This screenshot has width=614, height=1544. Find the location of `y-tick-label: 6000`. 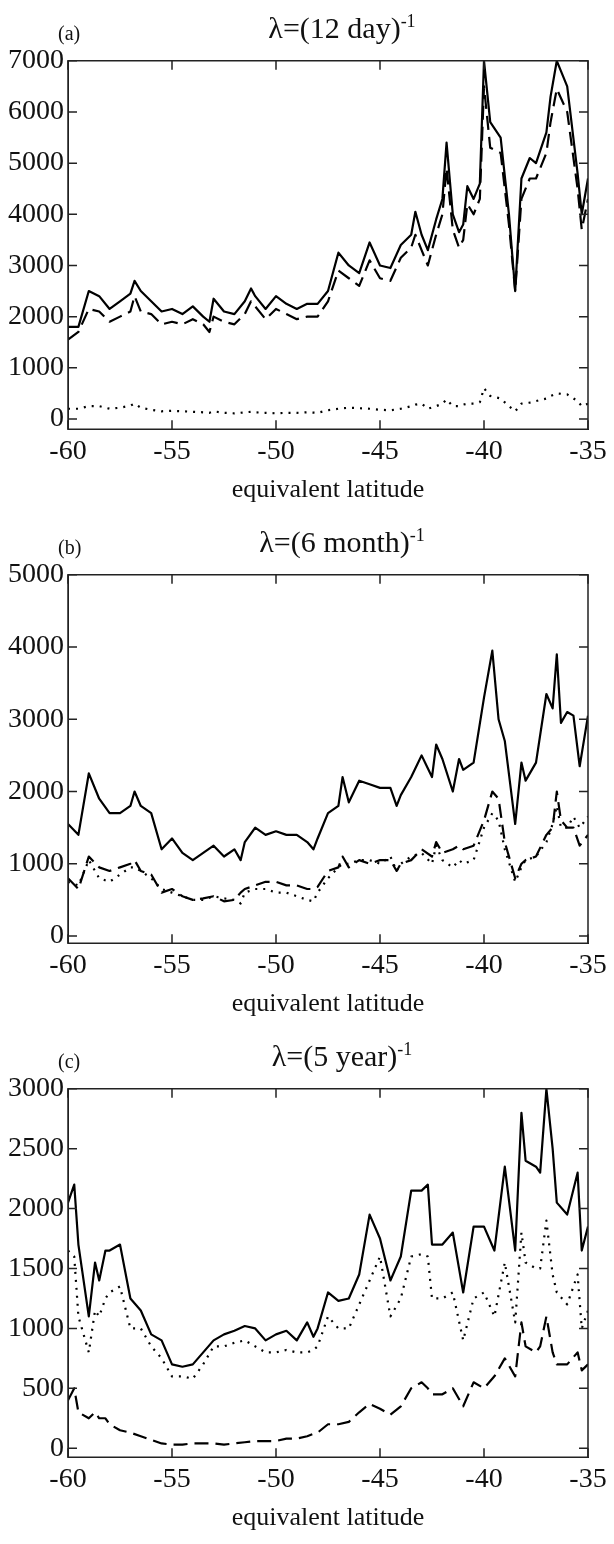

y-tick-label: 6000 is located at coordinates (36, 110).